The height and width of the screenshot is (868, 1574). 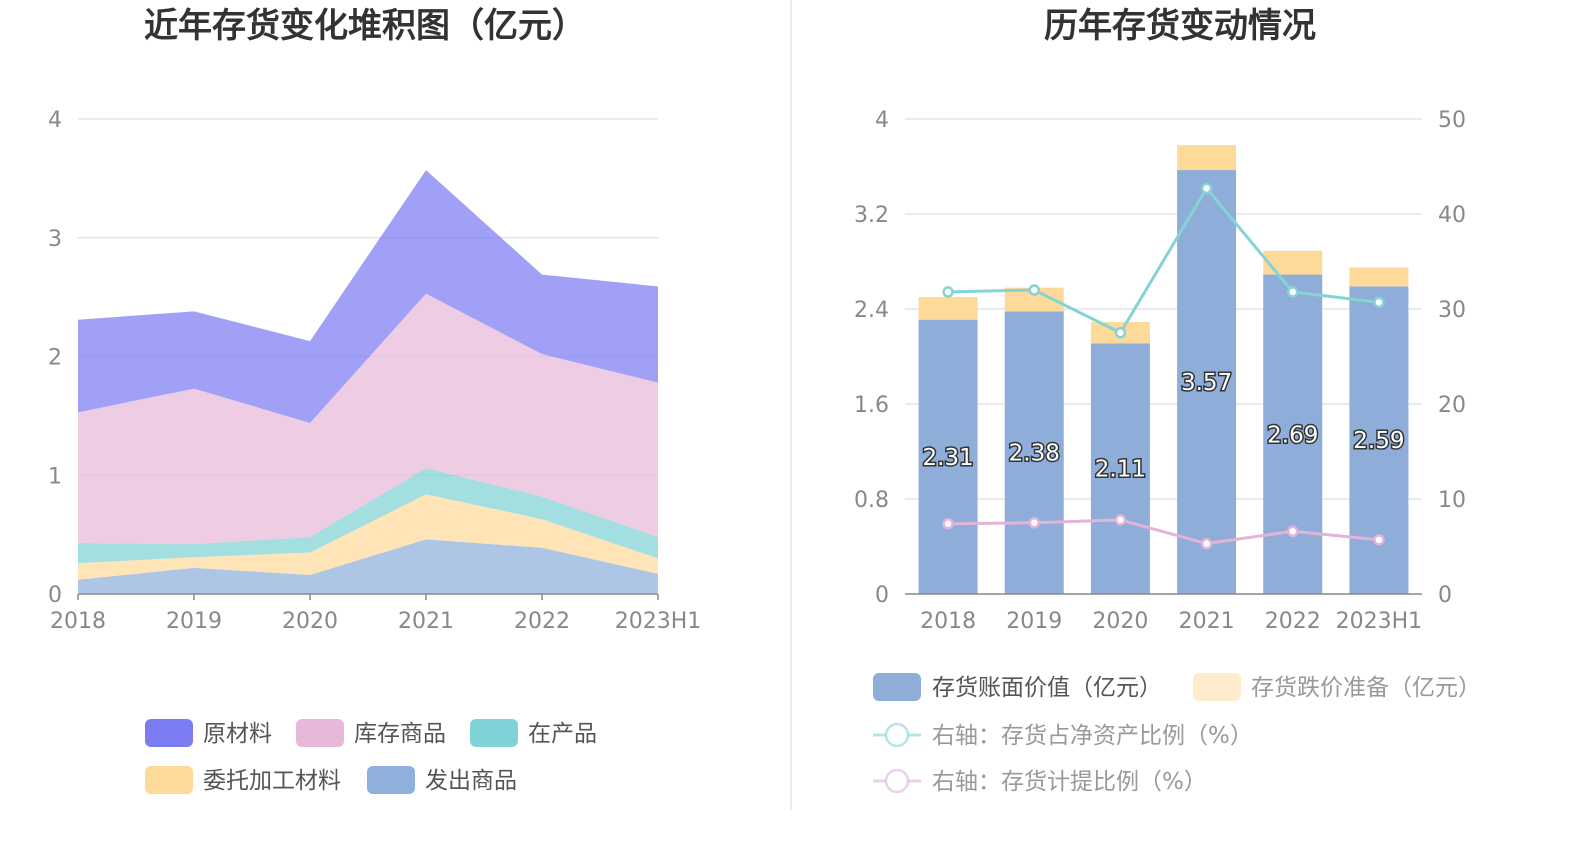 What do you see at coordinates (365, 26) in the screenshot?
I see `chart-title: 近年存货变化堆积图（亿元）` at bounding box center [365, 26].